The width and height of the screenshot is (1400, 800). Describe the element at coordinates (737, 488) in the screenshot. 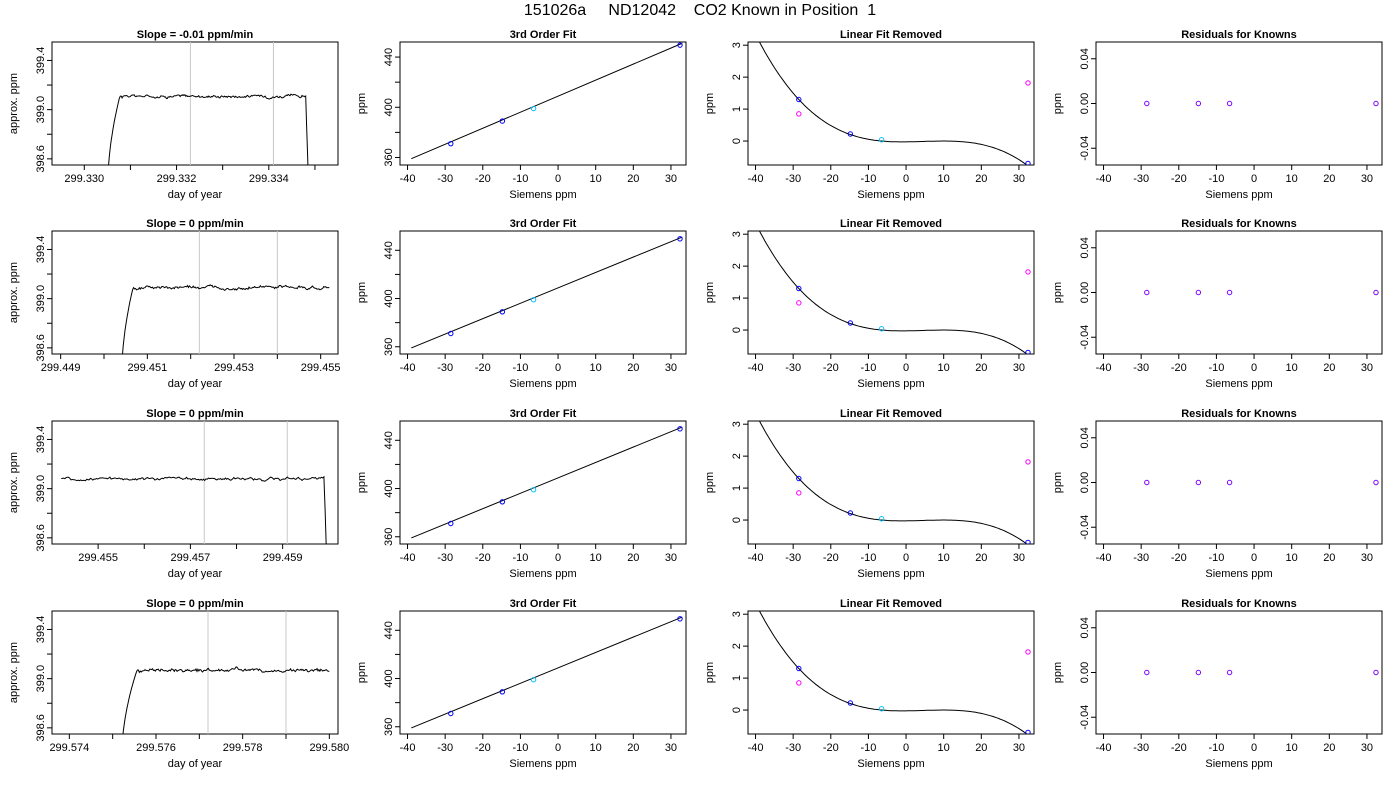

I see `y-tick-label: 1` at that location.